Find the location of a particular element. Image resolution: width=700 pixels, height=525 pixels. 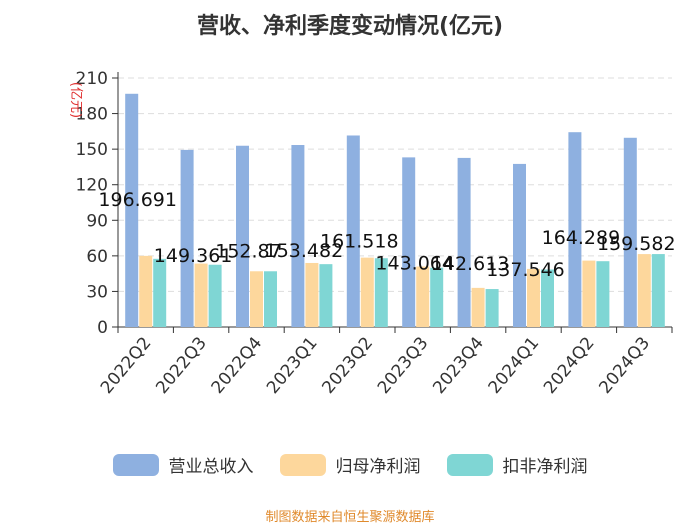

y-tick-label: 120 is located at coordinates (92, 186).